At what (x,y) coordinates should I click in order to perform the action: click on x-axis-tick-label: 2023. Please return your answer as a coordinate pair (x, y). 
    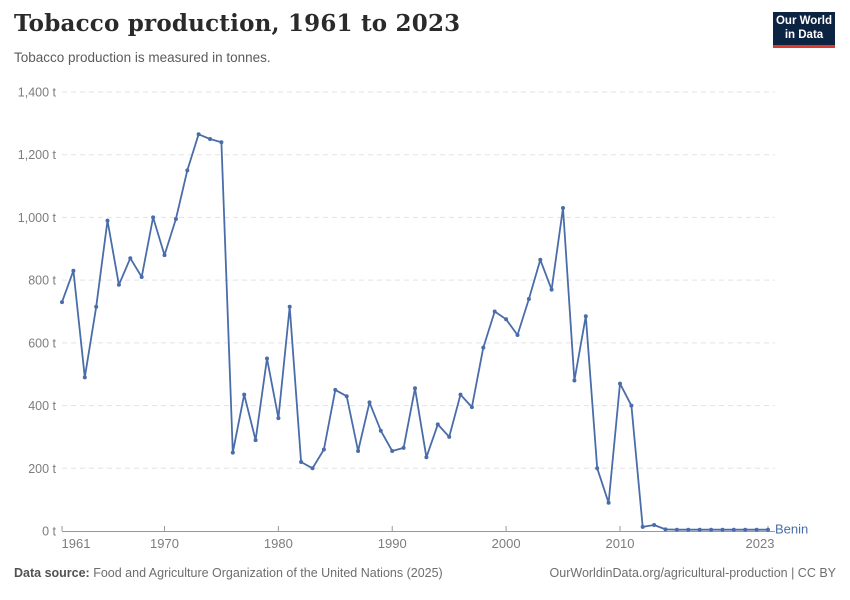
    Looking at the image, I should click on (760, 543).